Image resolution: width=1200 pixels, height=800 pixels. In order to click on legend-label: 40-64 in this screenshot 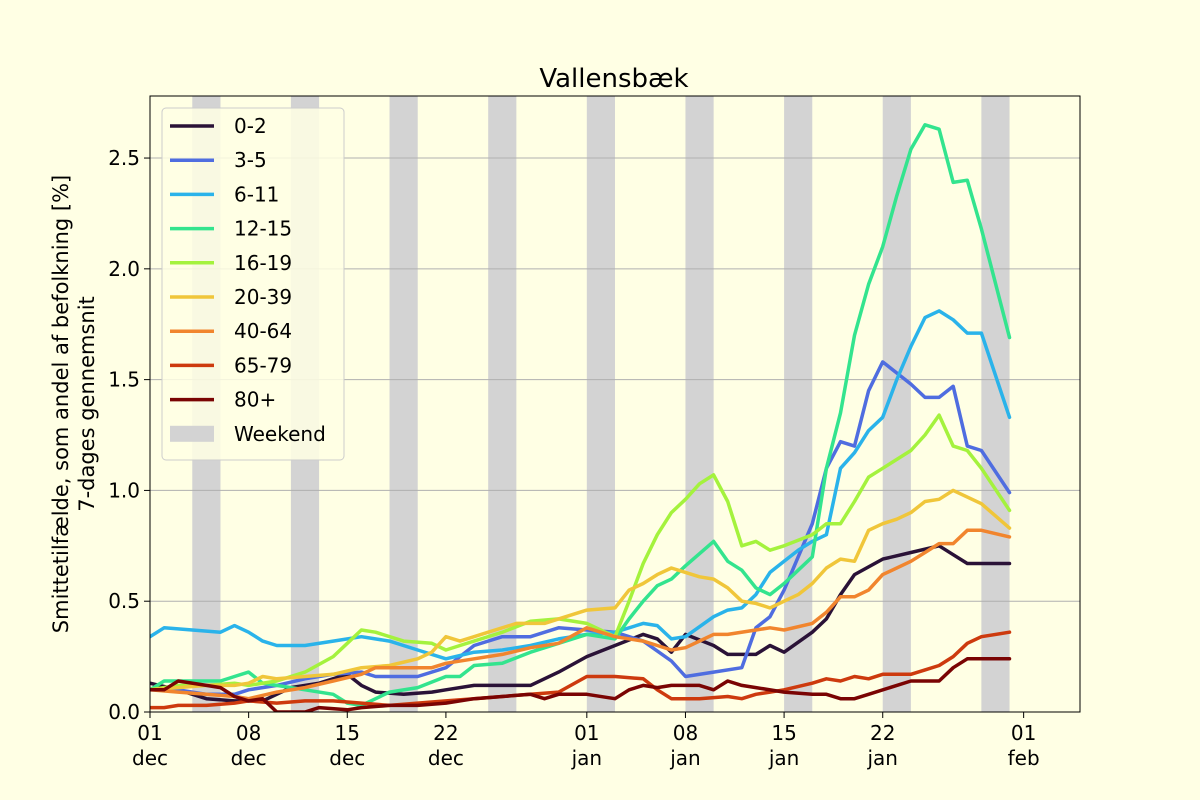, I will do `click(263, 331)`.